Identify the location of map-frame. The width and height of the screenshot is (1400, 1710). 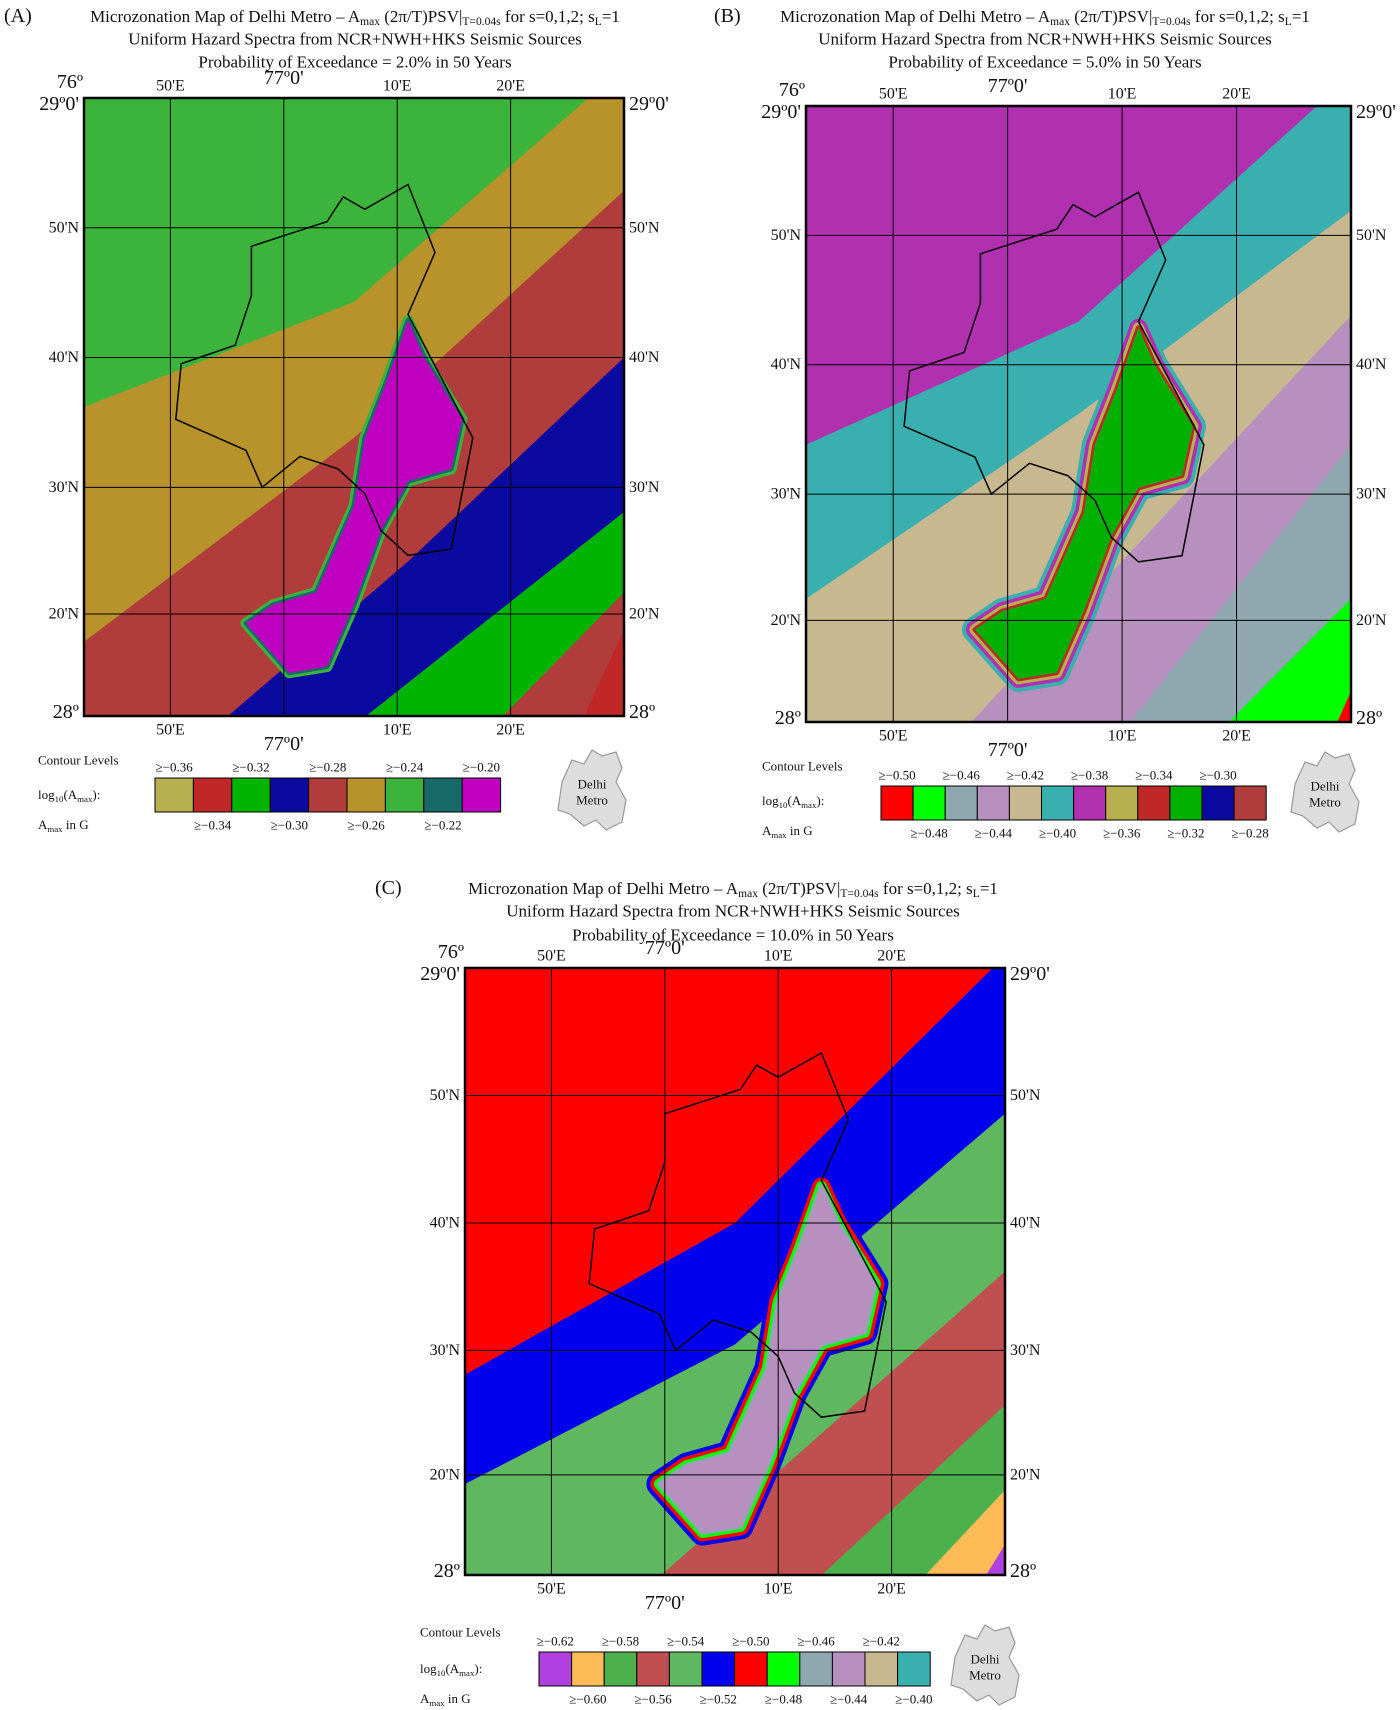
(354, 407).